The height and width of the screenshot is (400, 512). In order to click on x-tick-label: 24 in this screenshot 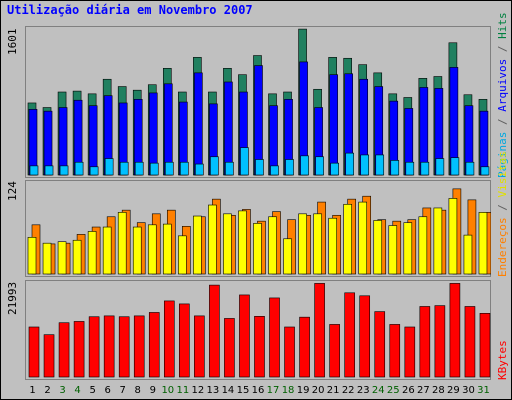, I will do `click(378, 390)`.